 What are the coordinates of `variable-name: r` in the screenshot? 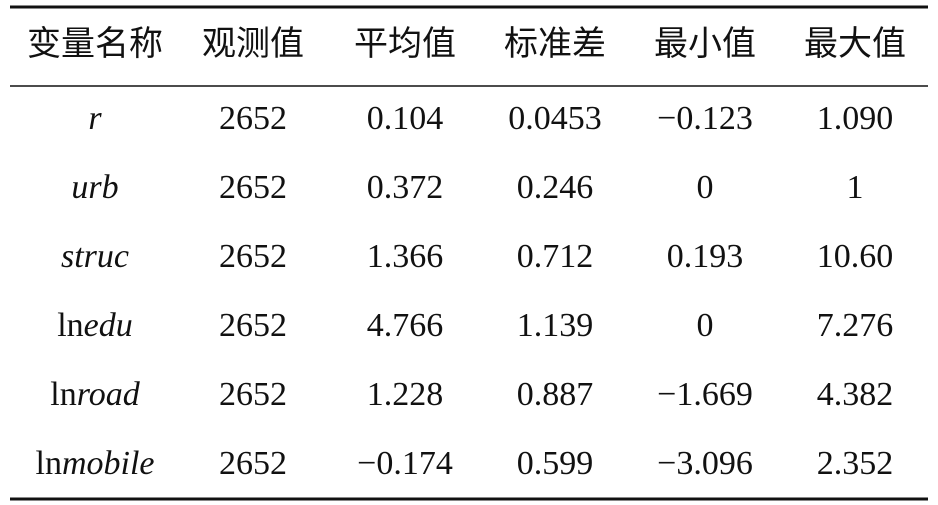 It's located at (95, 118).